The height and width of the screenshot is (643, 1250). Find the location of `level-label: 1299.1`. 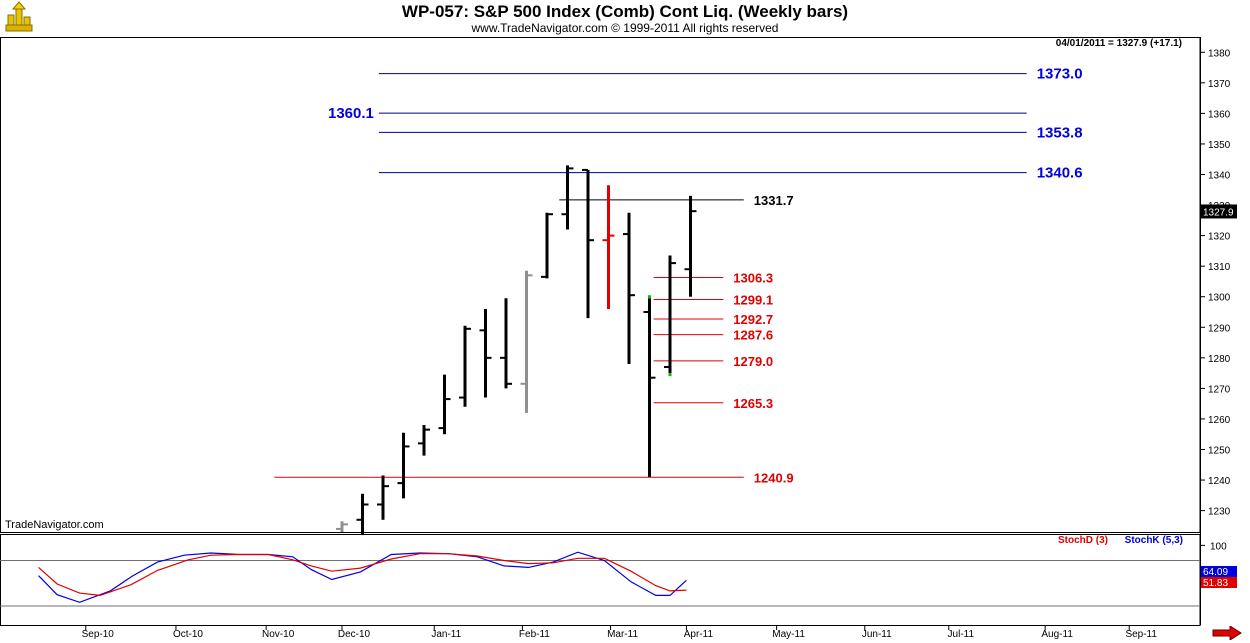

level-label: 1299.1 is located at coordinates (753, 299).